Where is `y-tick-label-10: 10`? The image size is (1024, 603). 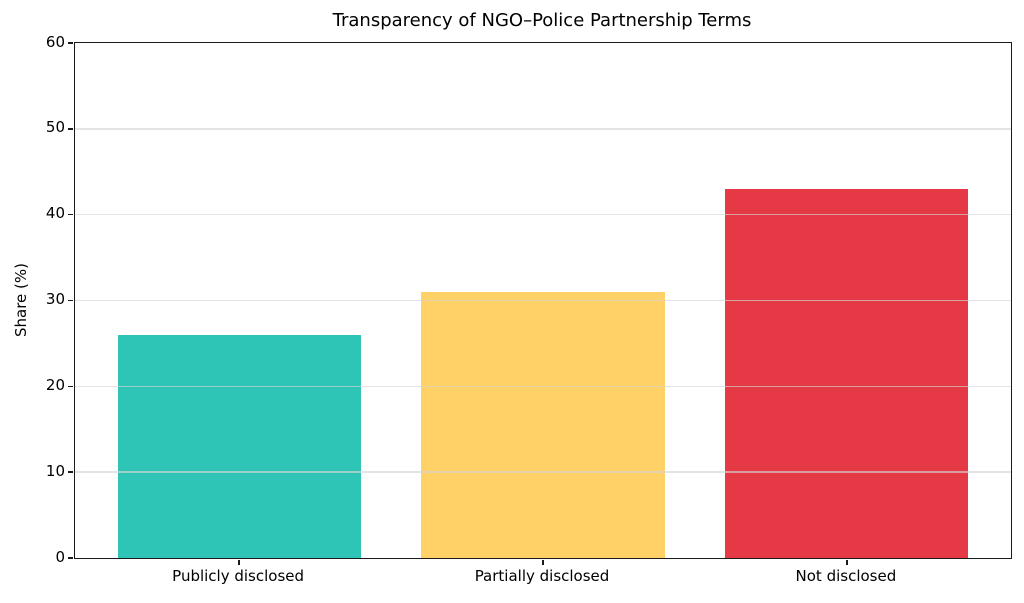 y-tick-label-10: 10 is located at coordinates (55, 470).